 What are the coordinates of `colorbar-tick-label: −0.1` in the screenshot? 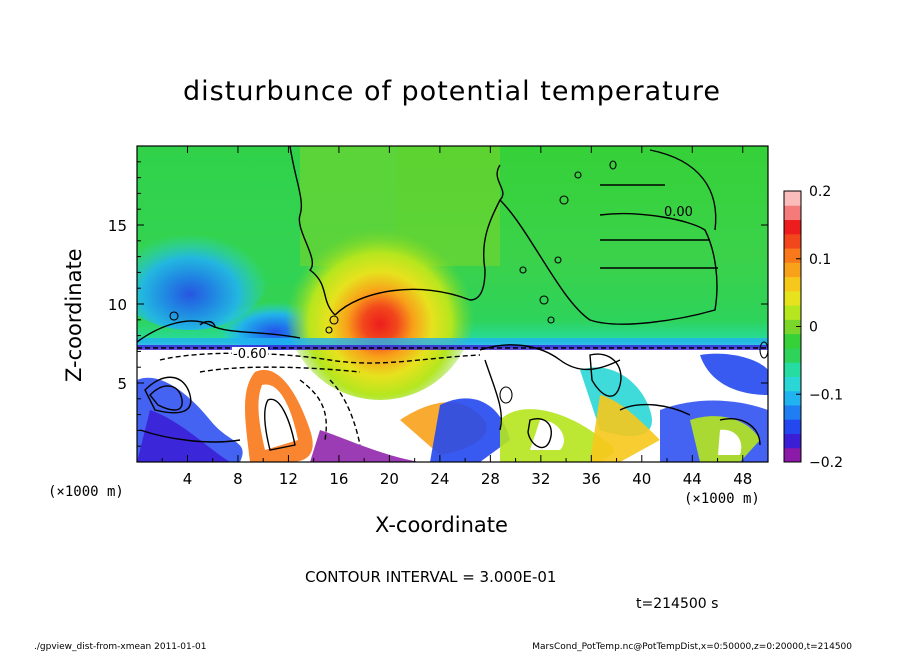 It's located at (826, 395).